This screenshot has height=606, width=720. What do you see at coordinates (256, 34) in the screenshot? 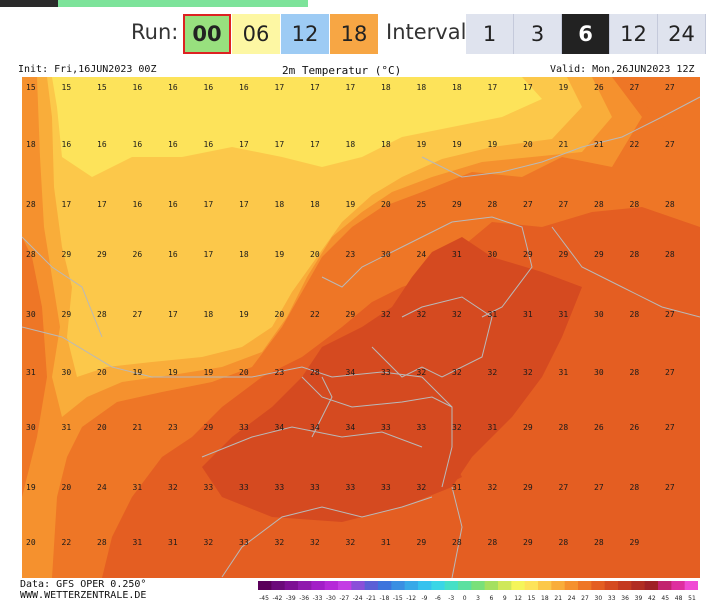
I see `run-button-06: 06` at bounding box center [256, 34].